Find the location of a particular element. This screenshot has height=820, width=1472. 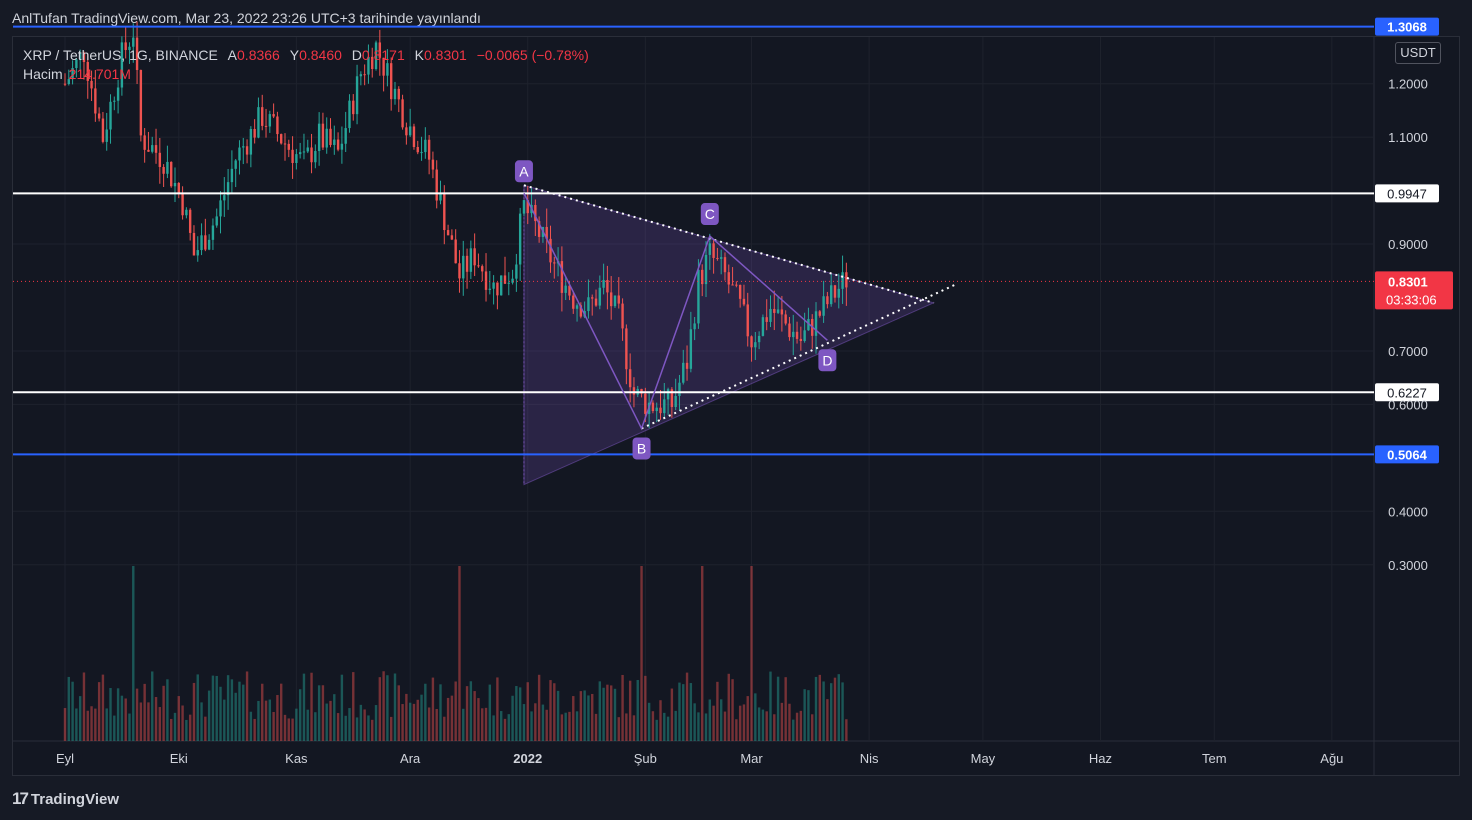

time-tick-label: Haz is located at coordinates (1100, 758).